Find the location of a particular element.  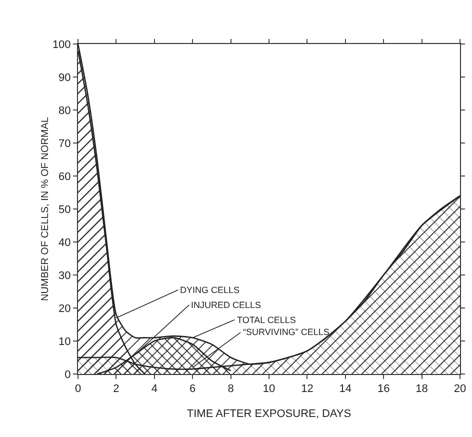

x-tick-label: 12 is located at coordinates (307, 389).